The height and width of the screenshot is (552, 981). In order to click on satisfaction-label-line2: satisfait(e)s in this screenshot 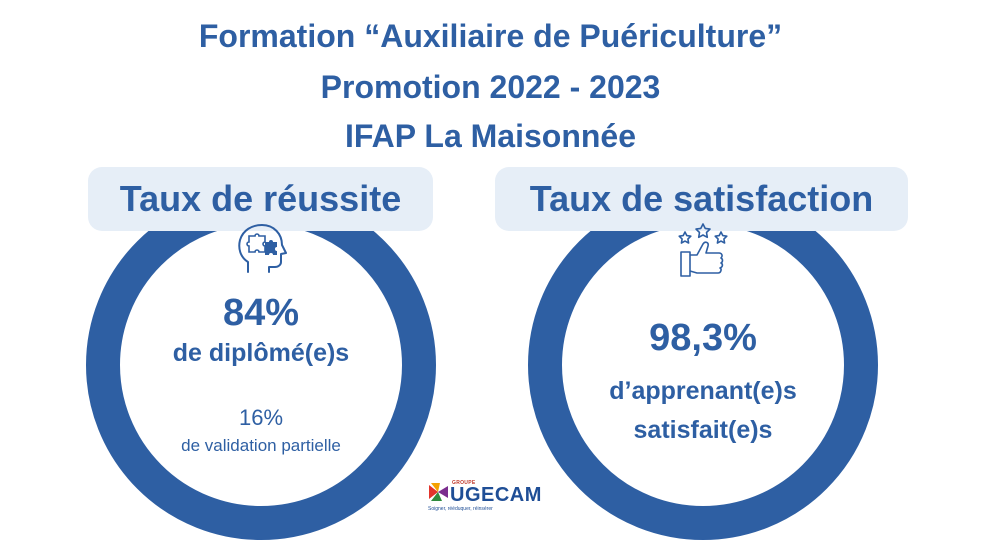, I will do `click(703, 430)`.